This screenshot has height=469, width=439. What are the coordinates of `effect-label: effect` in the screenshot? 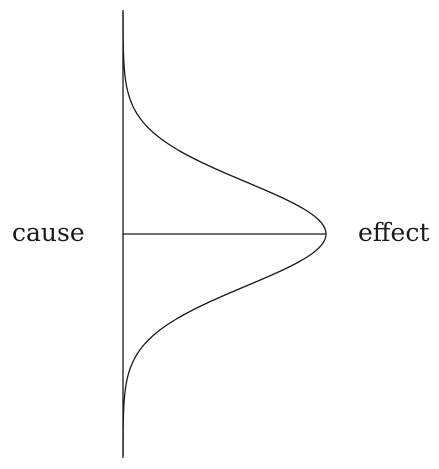 It's located at (394, 232).